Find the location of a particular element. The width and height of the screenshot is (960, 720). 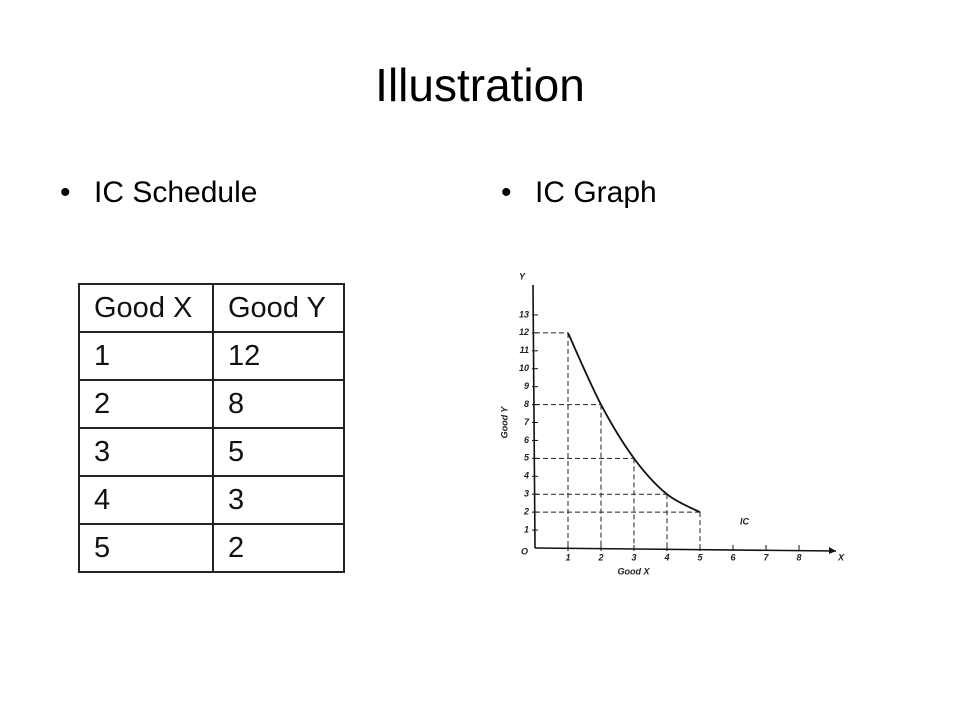

x-tick-label: 5 is located at coordinates (700, 557).